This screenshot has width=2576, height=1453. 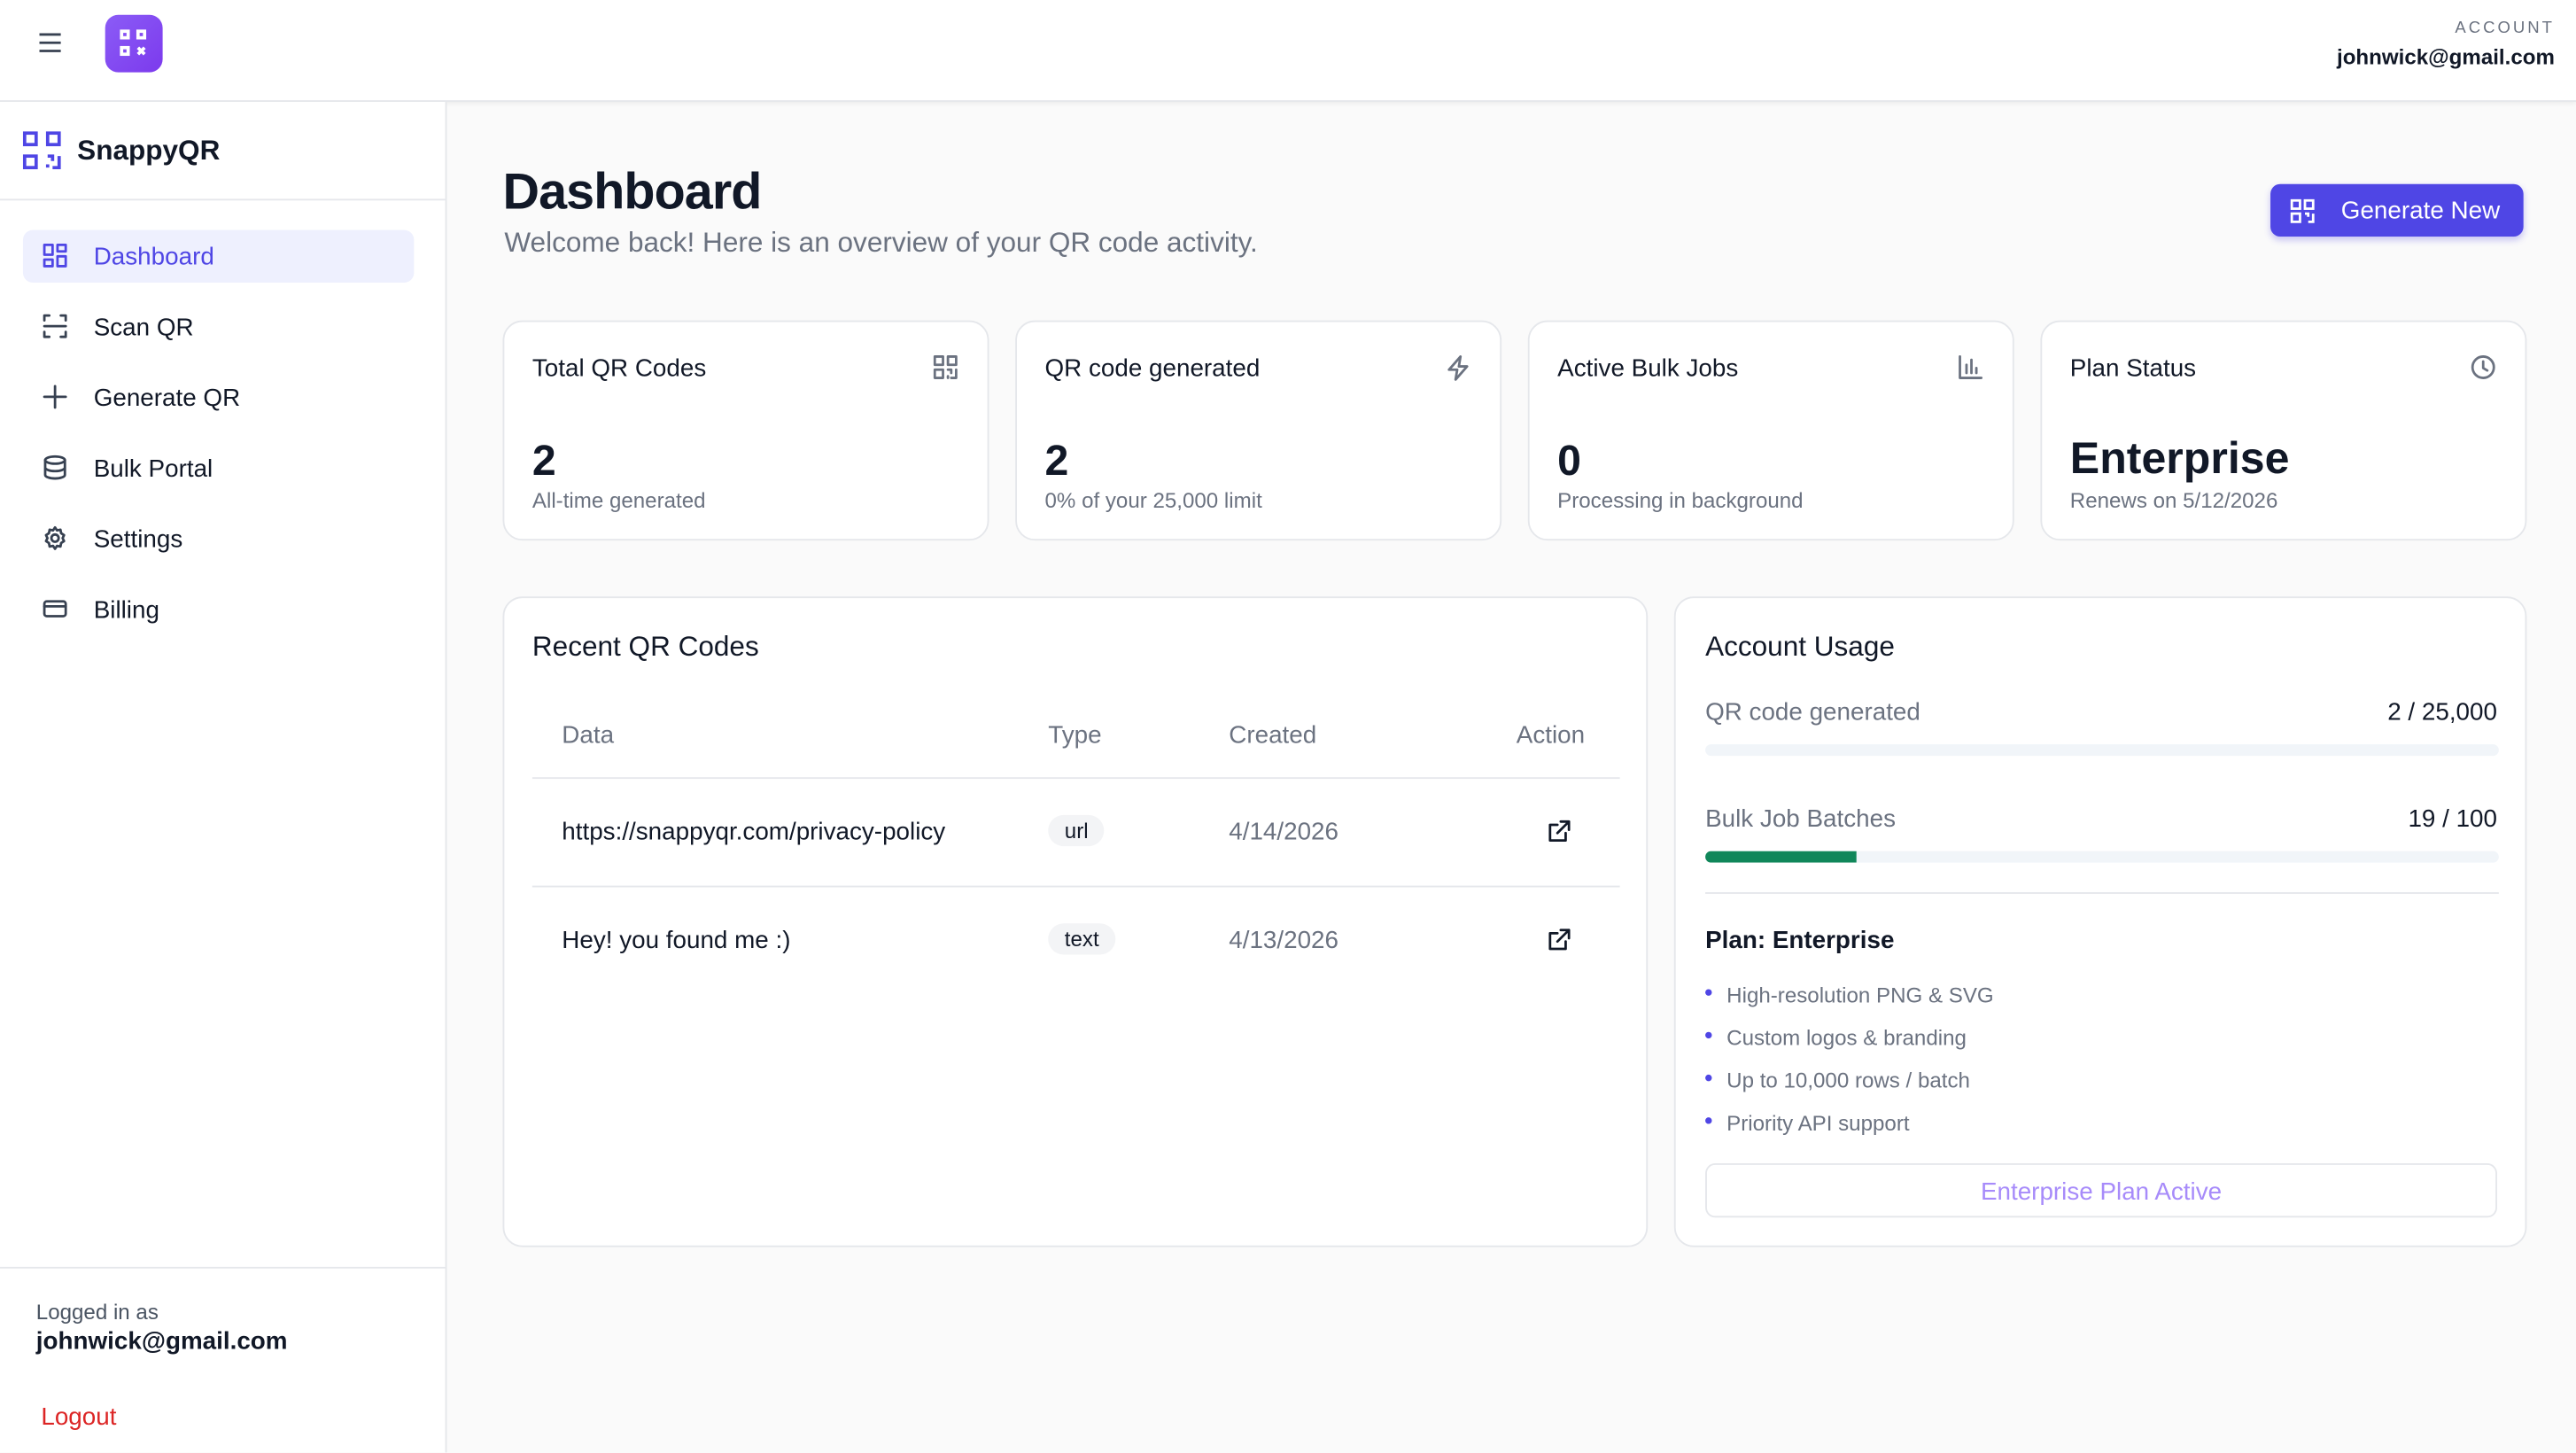 I want to click on usage-label: Bulk Job Batches, so click(x=1801, y=819).